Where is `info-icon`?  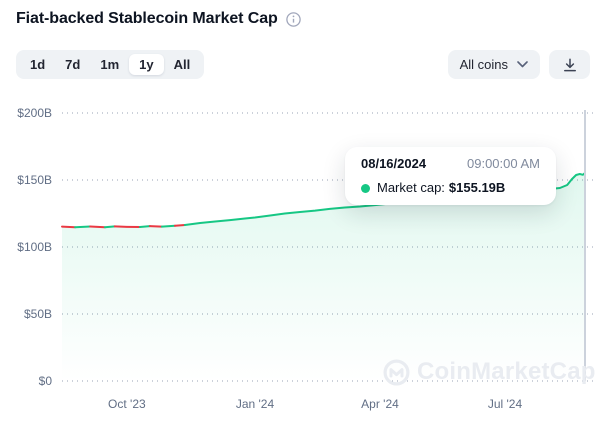
info-icon is located at coordinates (293, 19).